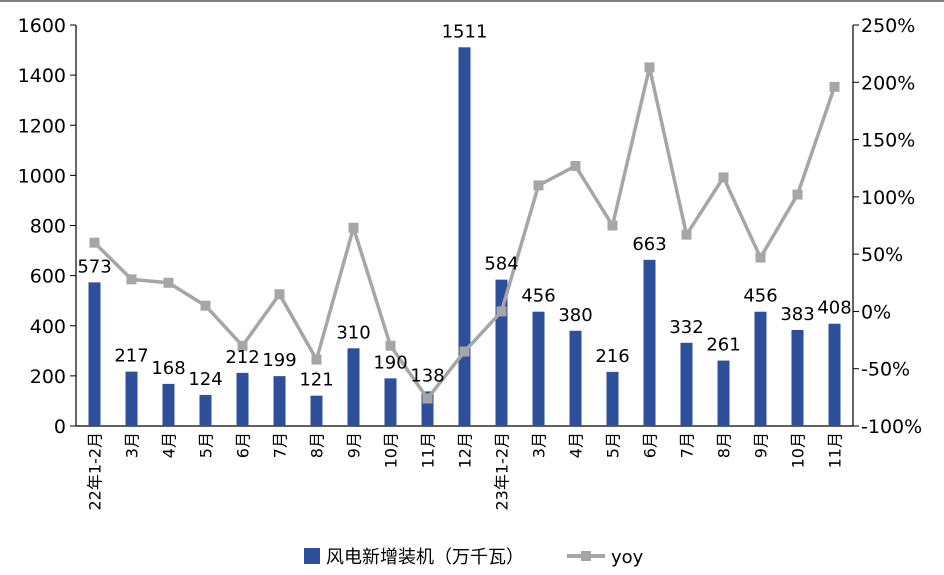  Describe the element at coordinates (612, 356) in the screenshot. I see `bar-value-label: 216` at that location.